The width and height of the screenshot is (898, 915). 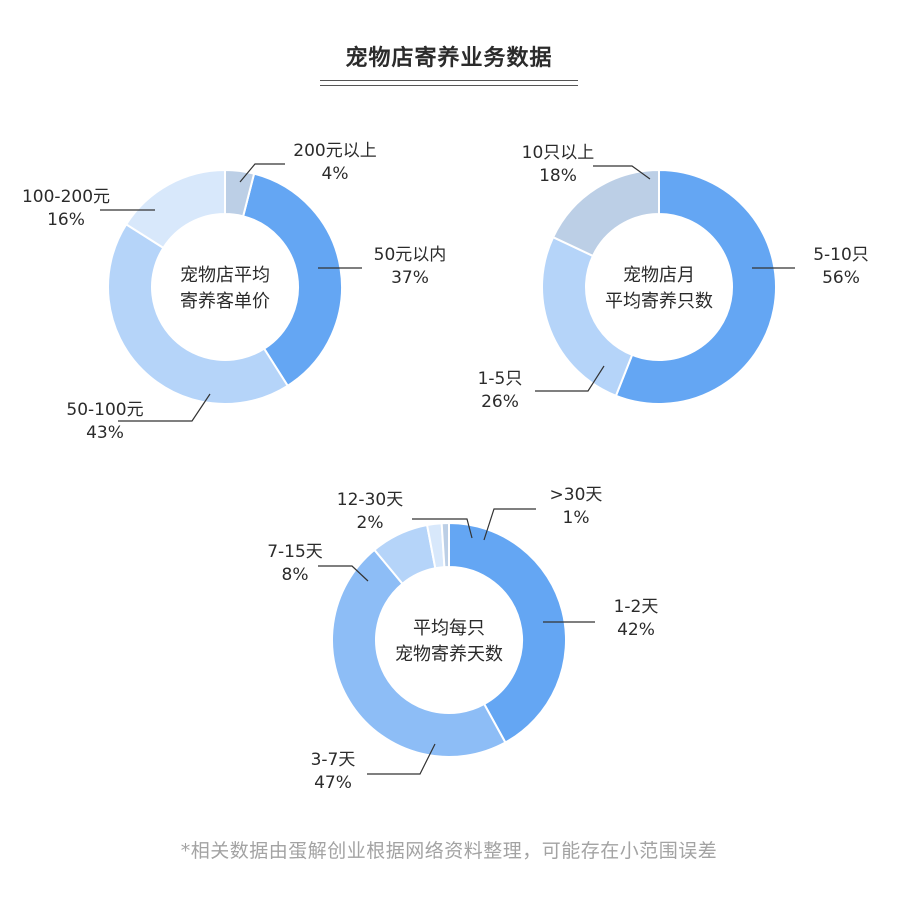 What do you see at coordinates (500, 379) in the screenshot?
I see `slice-label: 1-5只` at bounding box center [500, 379].